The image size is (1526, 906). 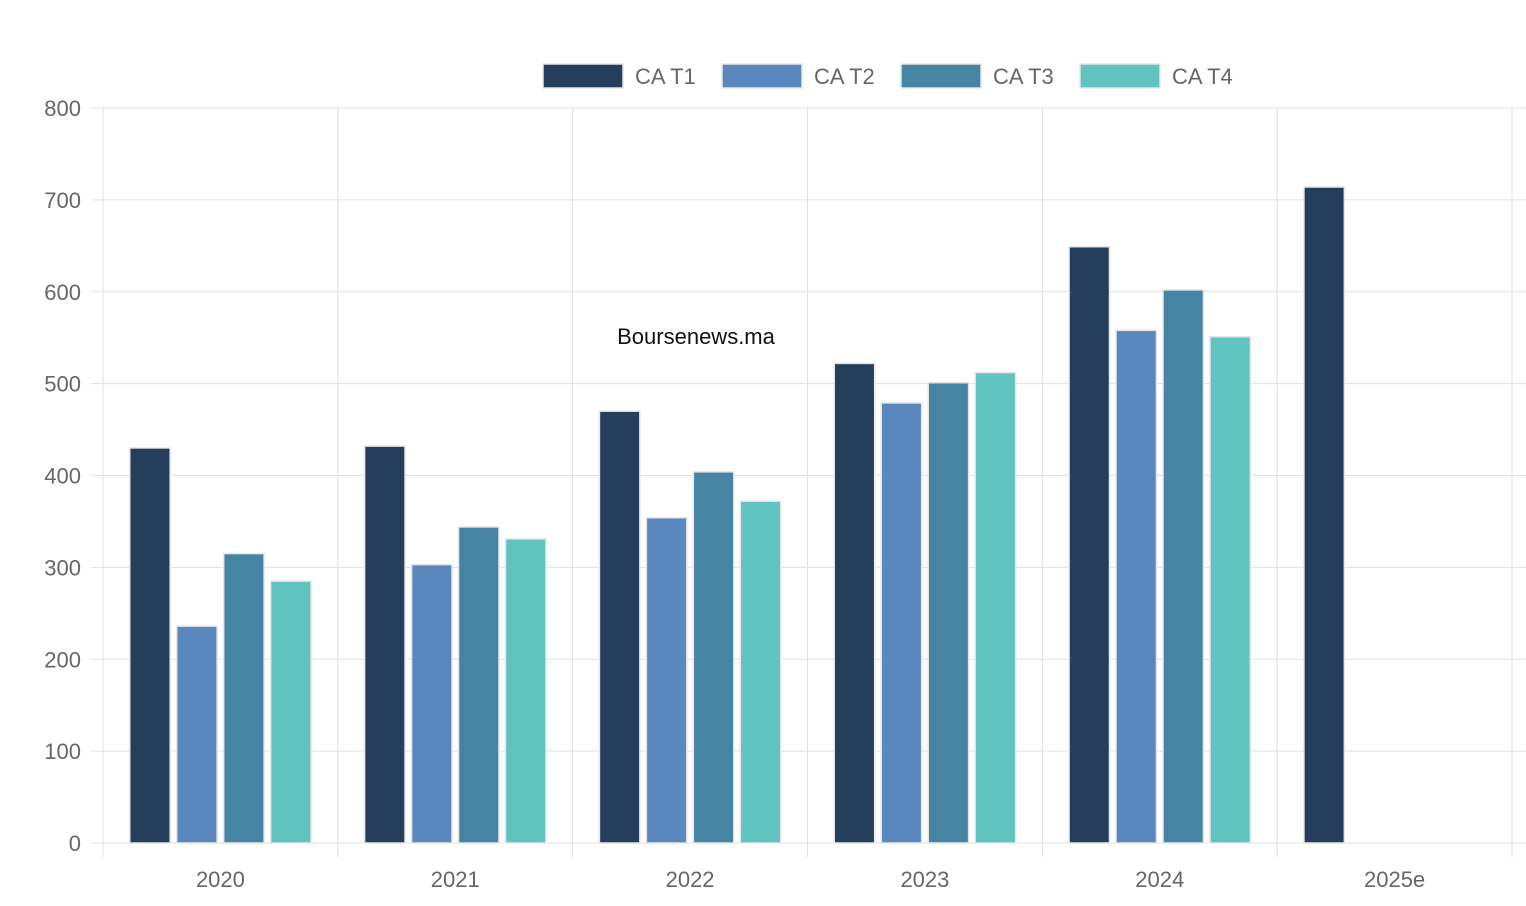 What do you see at coordinates (525, 691) in the screenshot?
I see `bar-ca-t4-2021` at bounding box center [525, 691].